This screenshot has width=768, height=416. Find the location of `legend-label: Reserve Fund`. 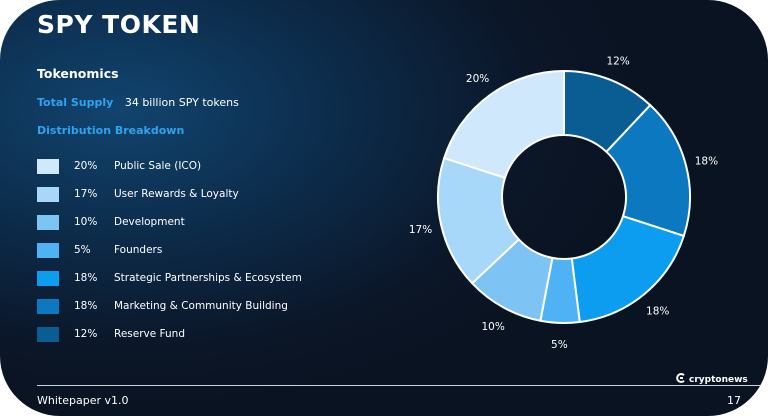

legend-label: Reserve Fund is located at coordinates (149, 334).